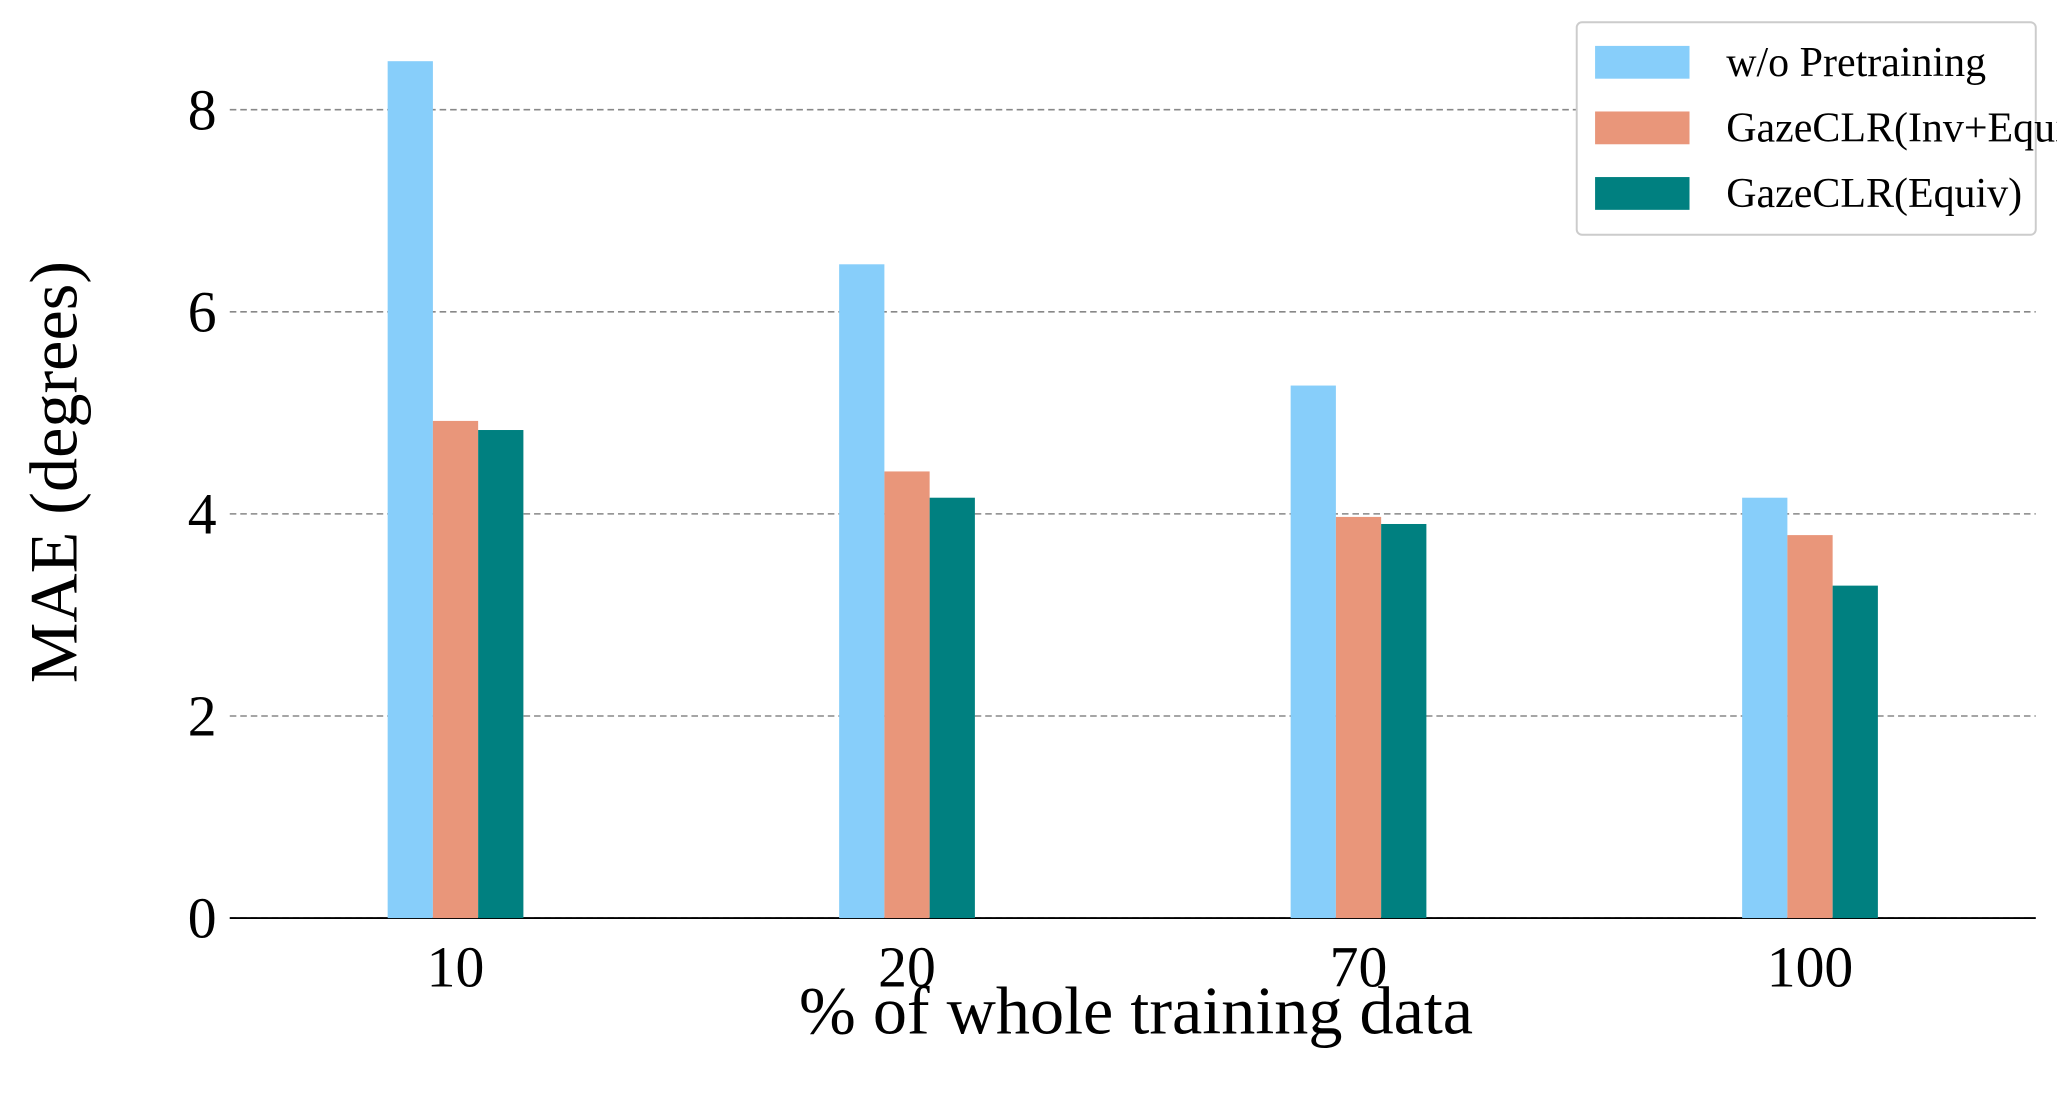 This screenshot has width=2057, height=1103. I want to click on y-tick-label: 4, so click(202, 515).